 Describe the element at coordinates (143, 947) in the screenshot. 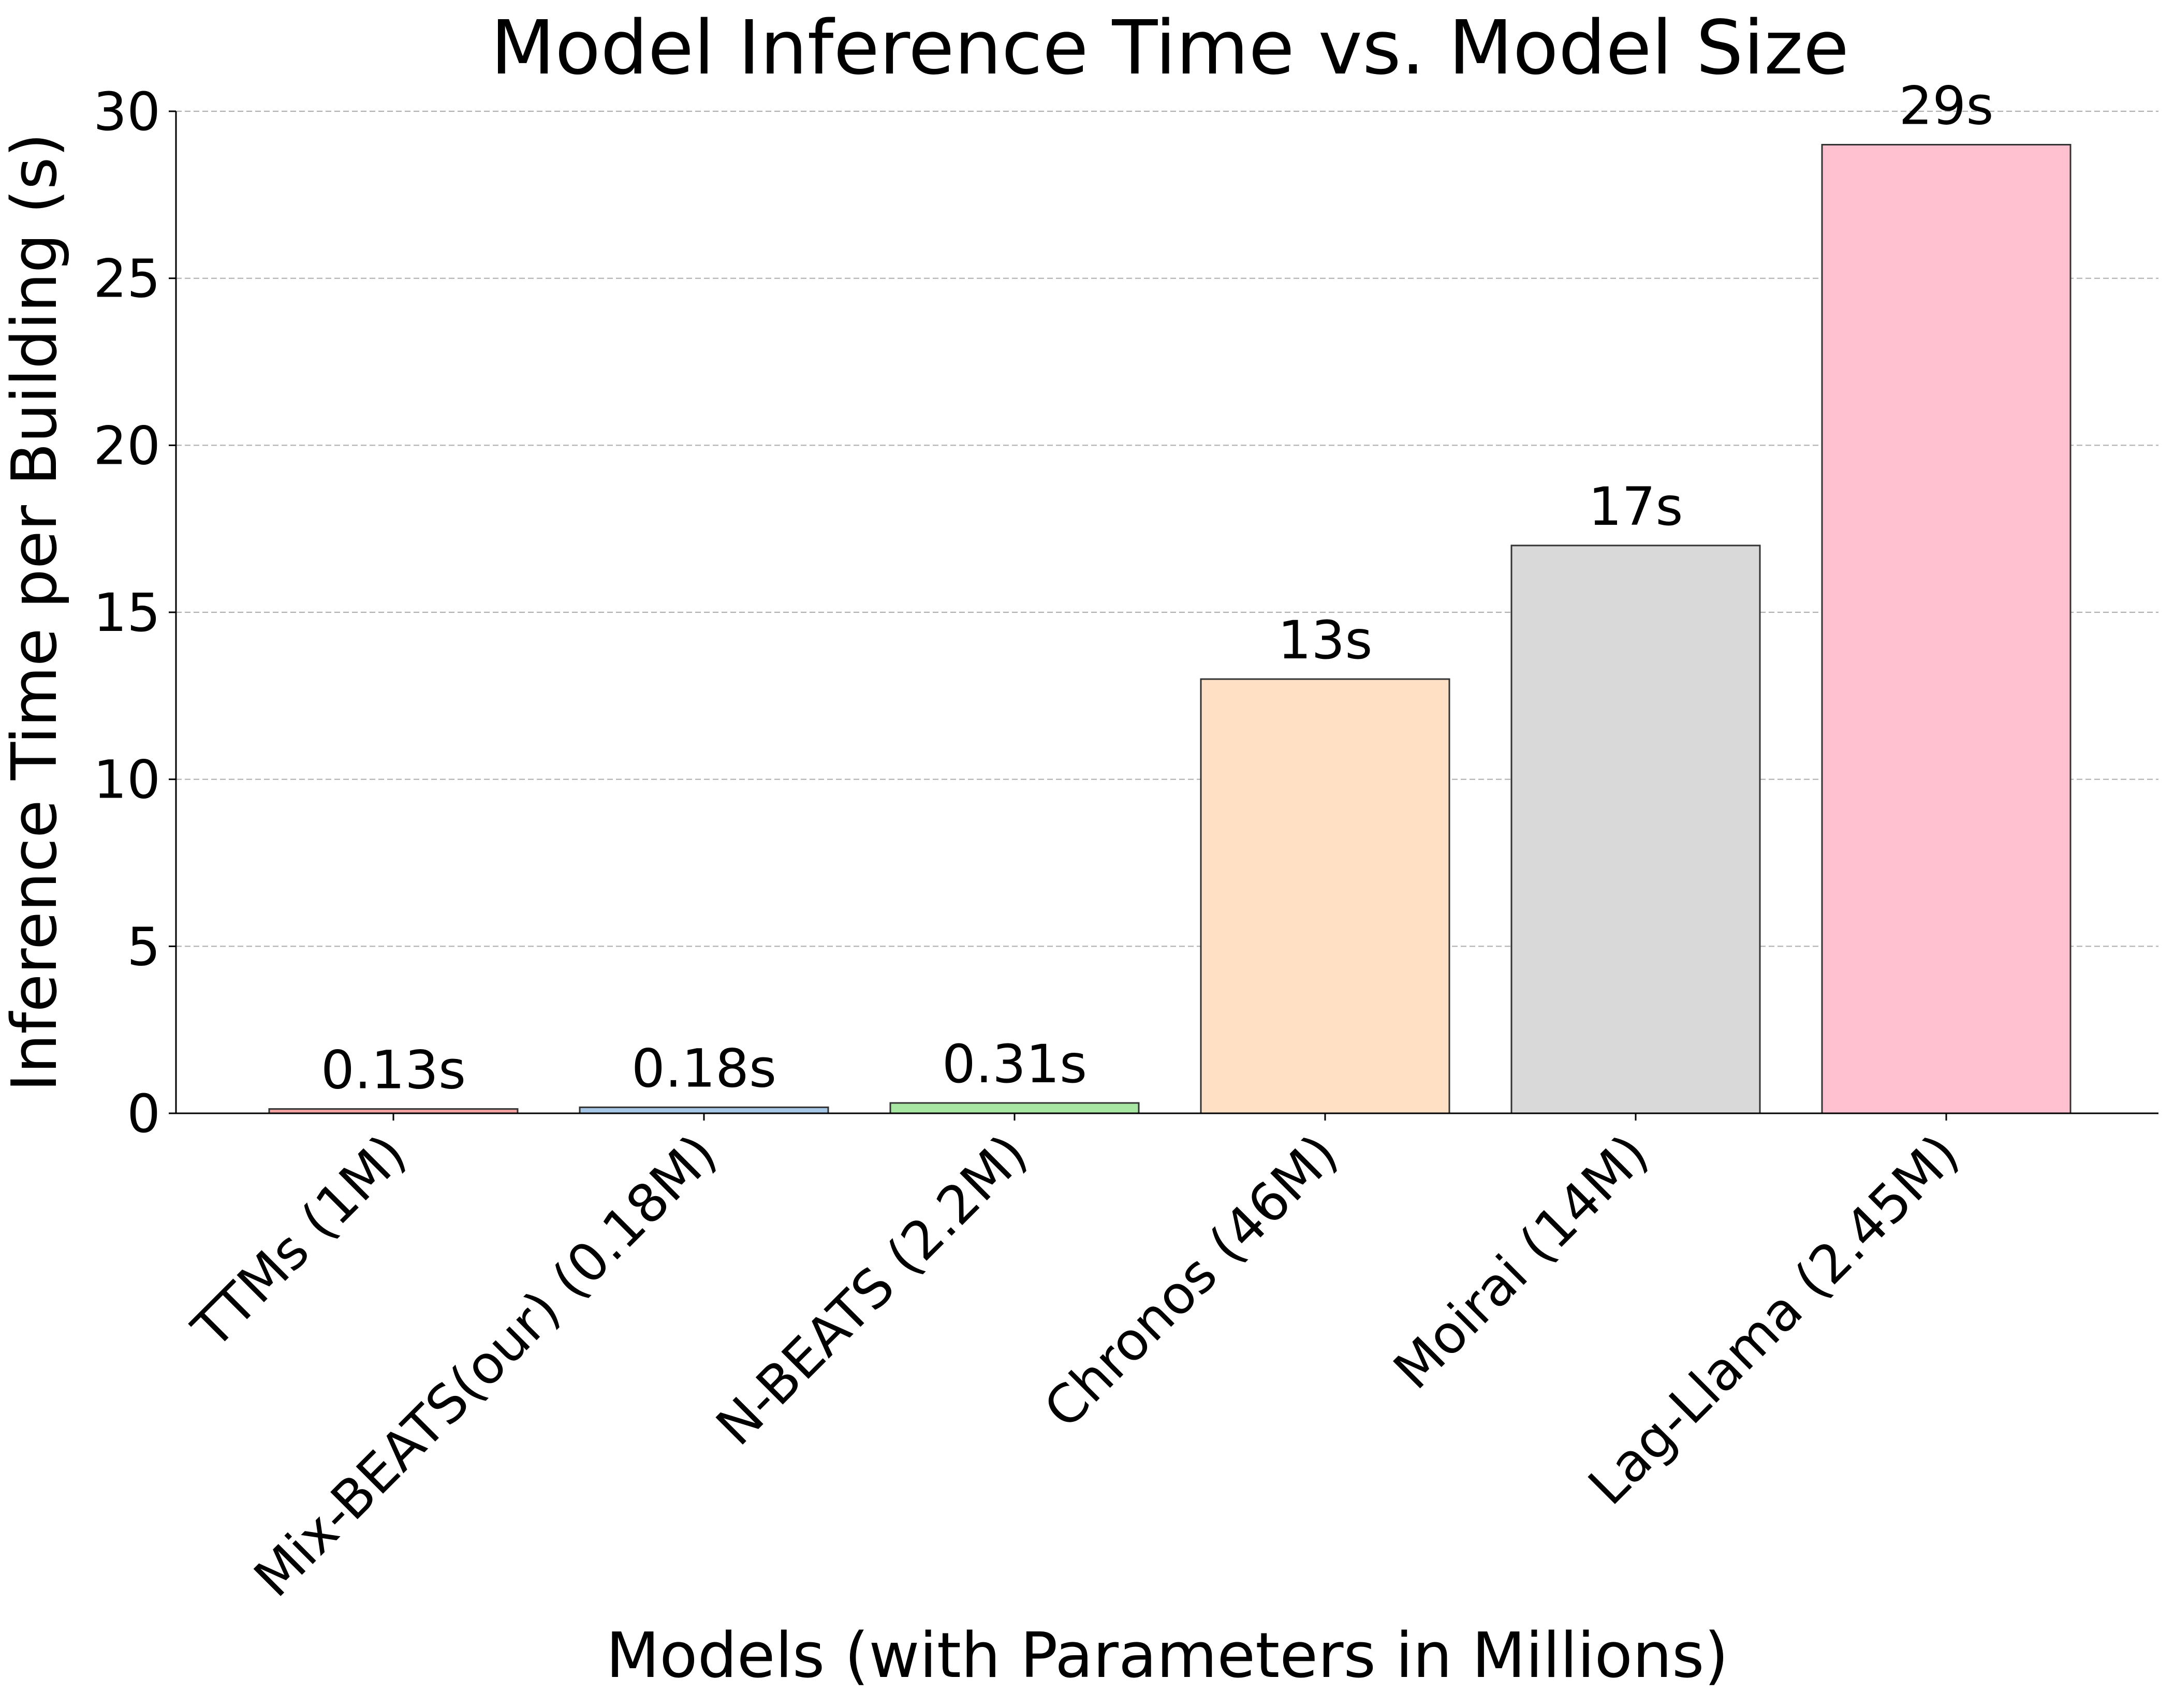

I see `y-tick-label: 5` at that location.